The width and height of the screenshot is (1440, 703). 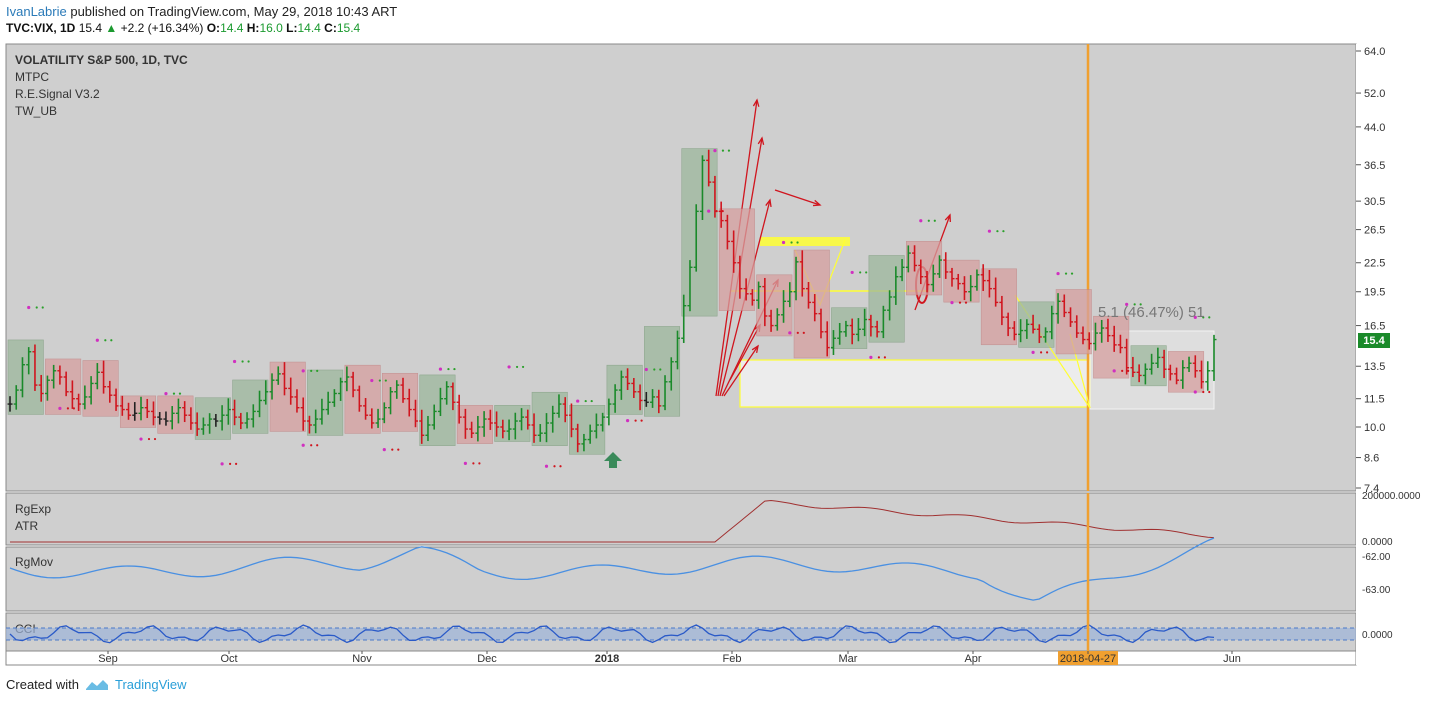 What do you see at coordinates (150, 684) in the screenshot?
I see `tradingview-brand-link: TradingView` at bounding box center [150, 684].